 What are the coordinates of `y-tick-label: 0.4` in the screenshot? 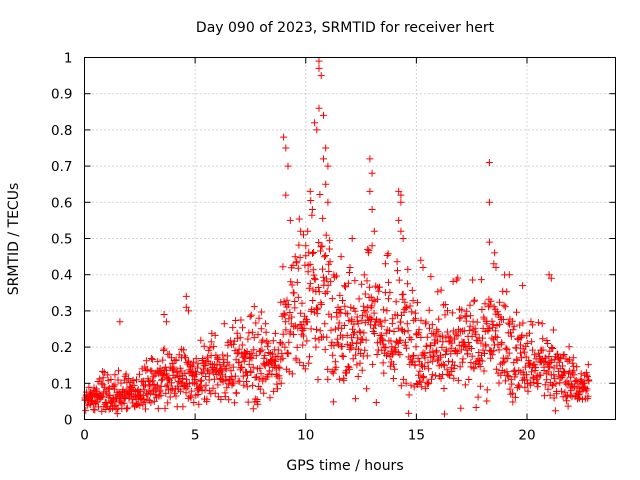 It's located at (61, 276).